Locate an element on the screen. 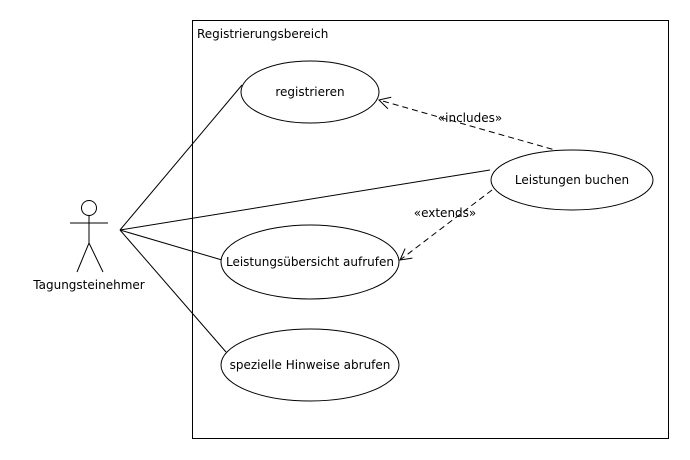  use-case-label: Leistungsübersicht aufrufen is located at coordinates (310, 262).